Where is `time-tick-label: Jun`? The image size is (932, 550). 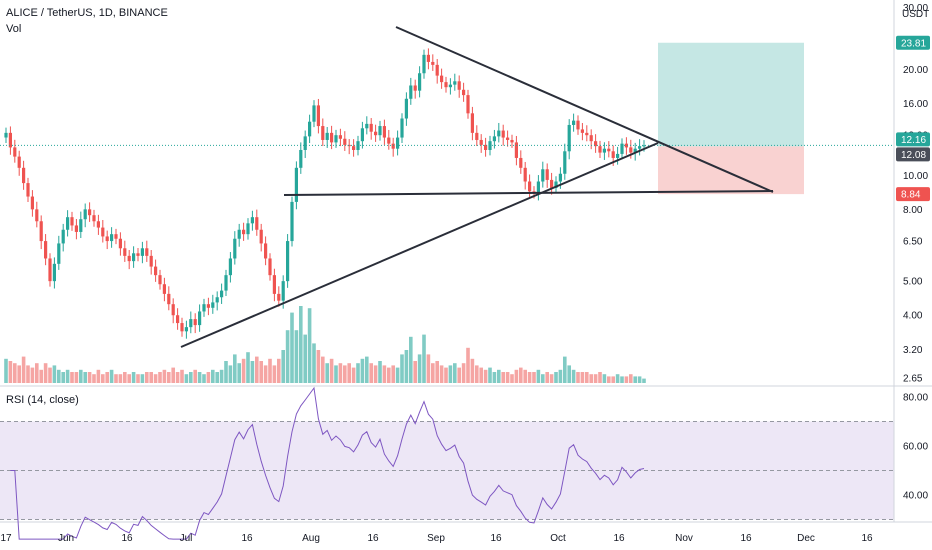 time-tick-label: Jun is located at coordinates (66, 538).